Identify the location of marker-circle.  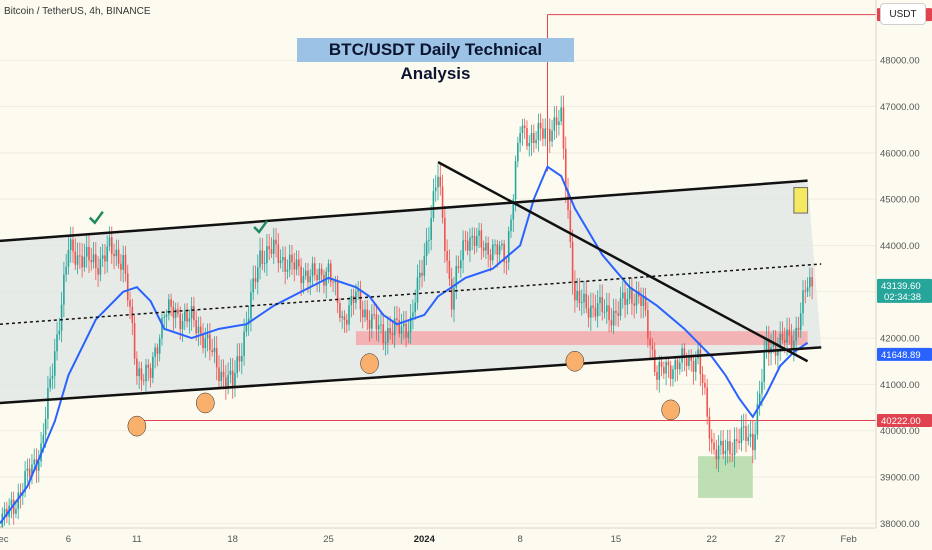
(137, 426).